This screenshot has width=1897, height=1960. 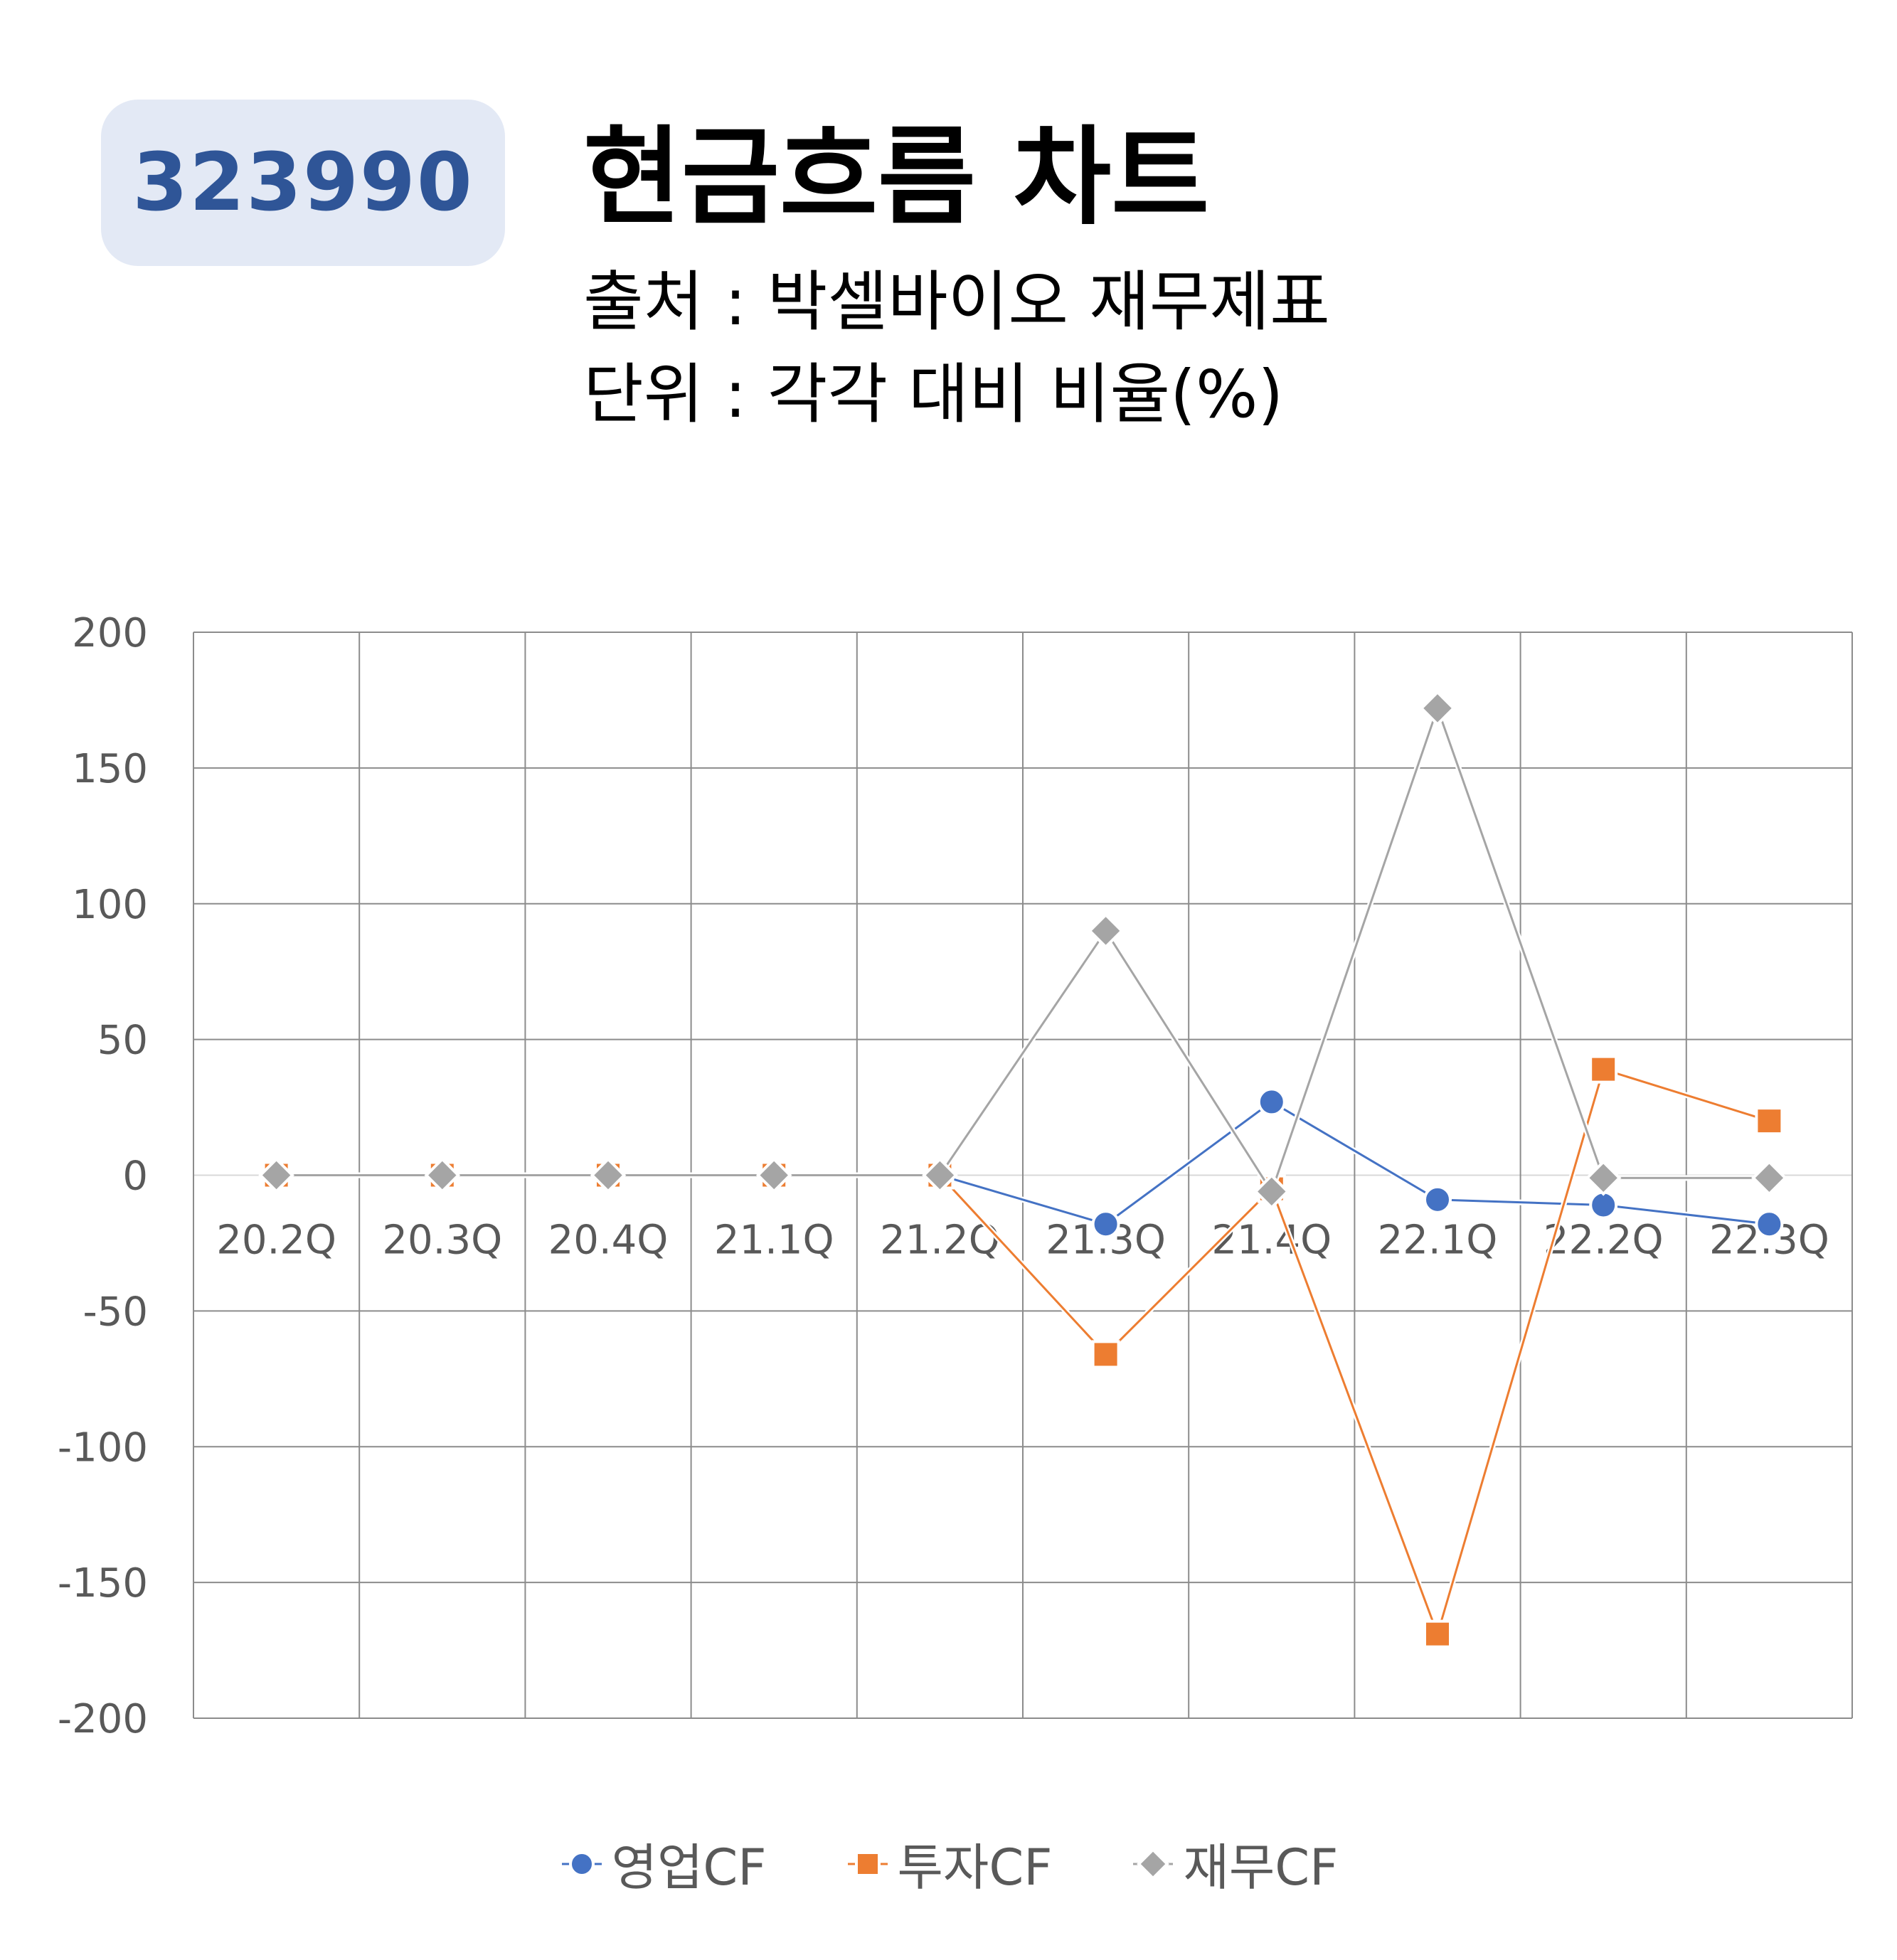 I want to click on x-tick-label: 20.2Q, so click(x=276, y=1241).